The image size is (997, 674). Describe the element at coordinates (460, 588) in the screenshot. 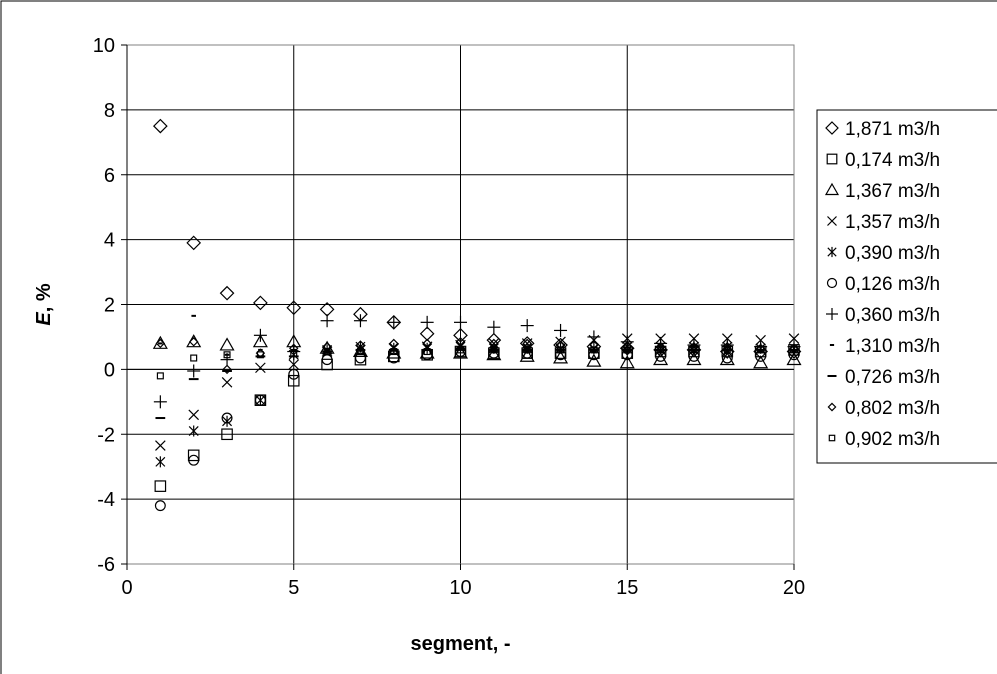

I see `x-tick-label: 10` at that location.